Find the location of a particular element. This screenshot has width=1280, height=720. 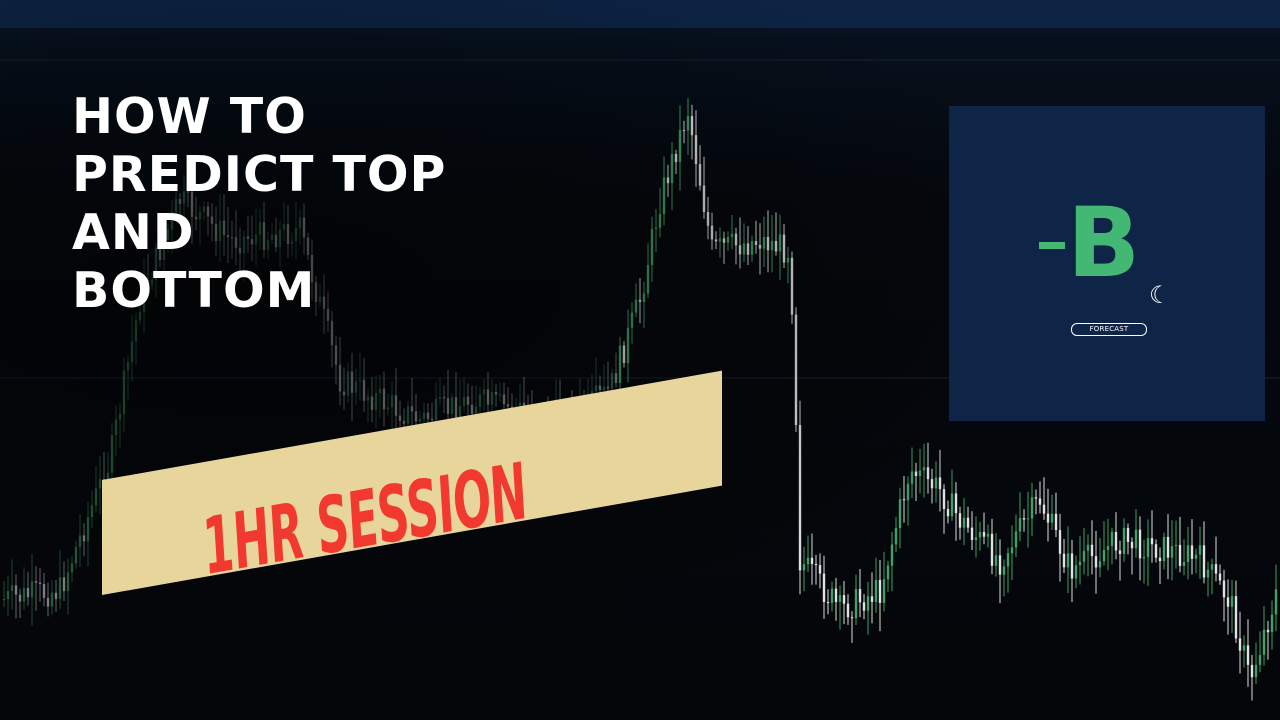

bitcoin-icon: B is located at coordinates (1117, 243).